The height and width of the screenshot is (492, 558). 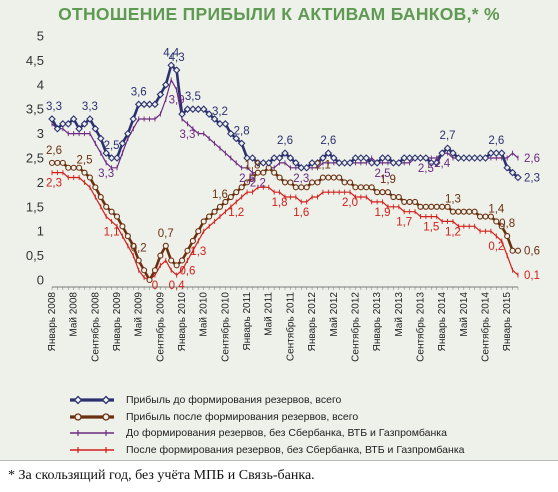 I want to click on y-tick-label: 4,5, so click(x=35, y=60).